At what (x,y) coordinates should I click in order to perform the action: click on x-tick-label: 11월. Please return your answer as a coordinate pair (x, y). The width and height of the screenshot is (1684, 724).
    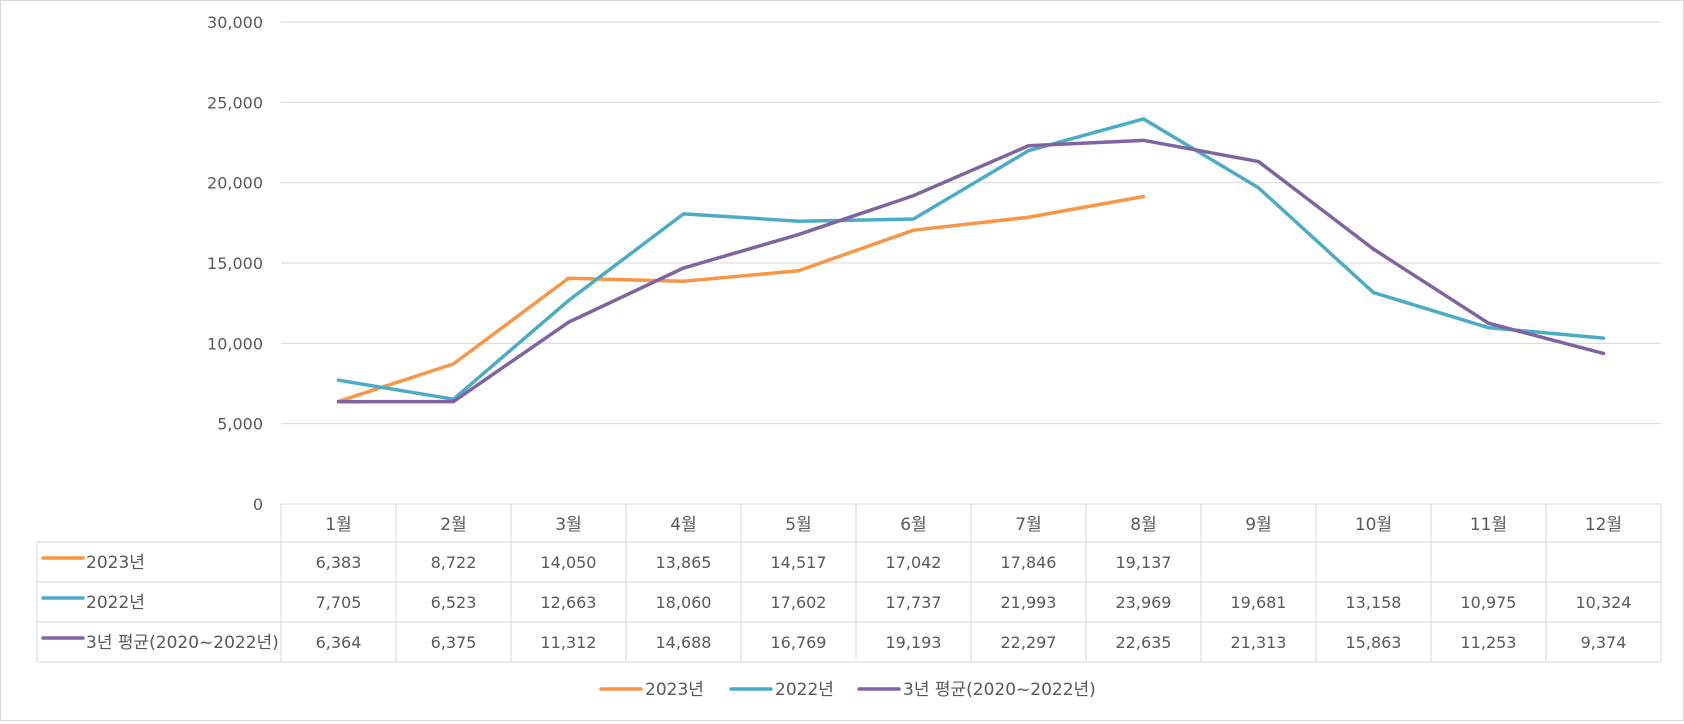
    Looking at the image, I should click on (1488, 525).